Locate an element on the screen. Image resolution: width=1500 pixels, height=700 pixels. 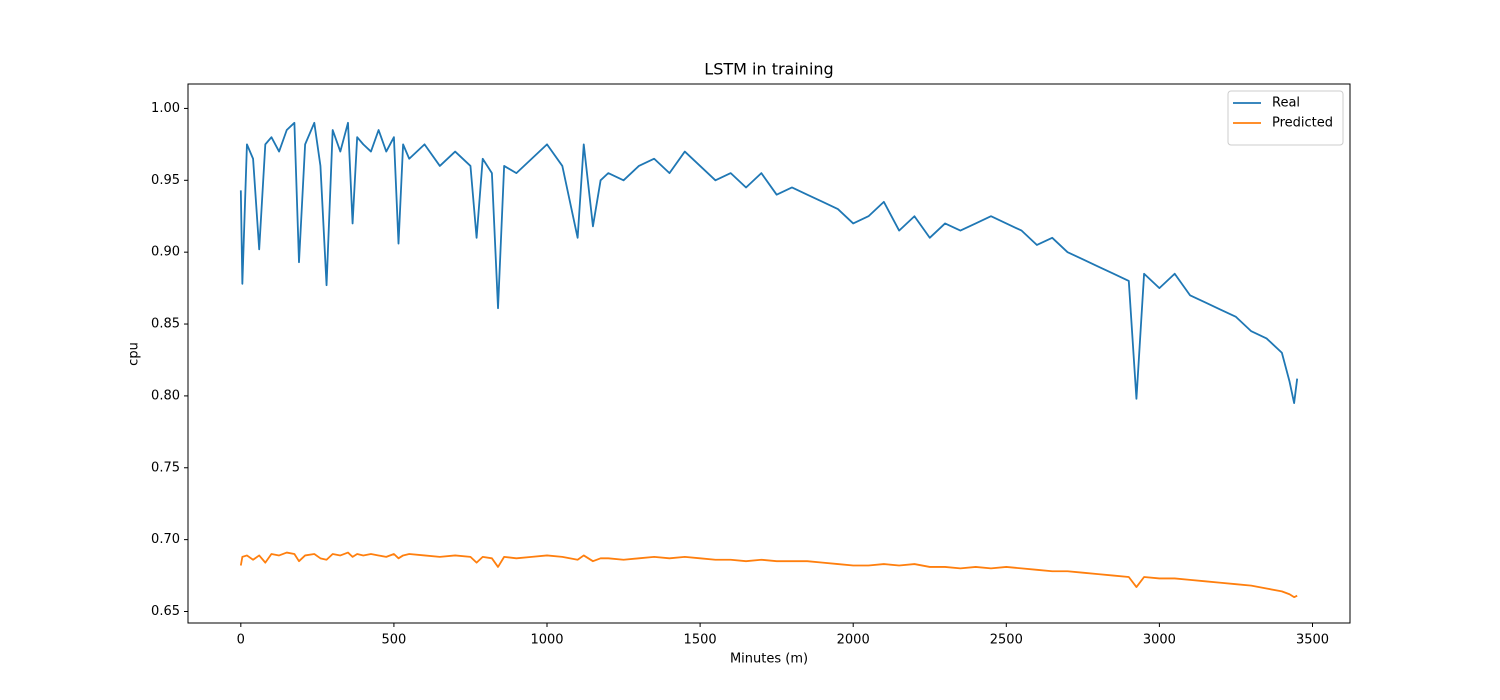
y-tick-label: 0.85 is located at coordinates (165, 324).